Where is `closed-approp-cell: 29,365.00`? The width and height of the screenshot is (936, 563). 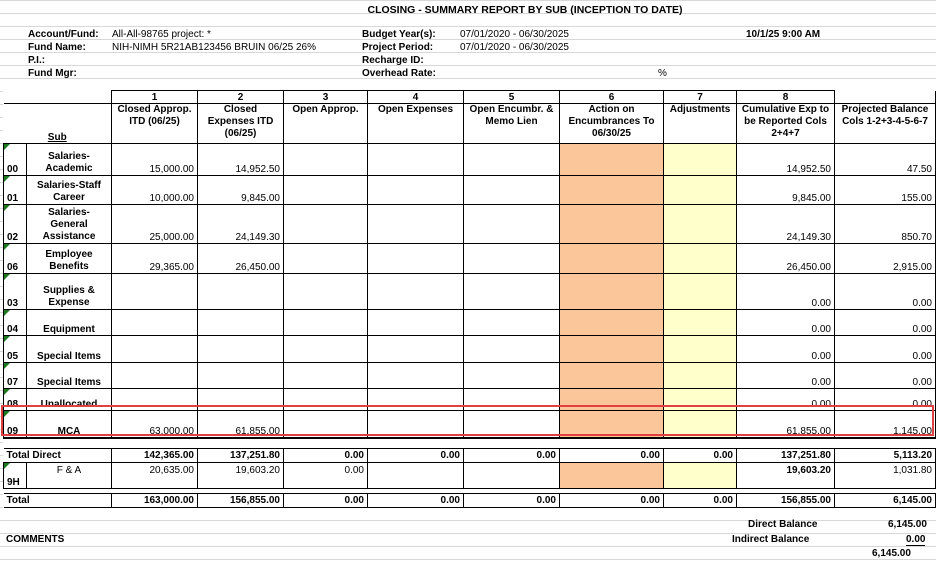
closed-approp-cell: 29,365.00 is located at coordinates (154, 258).